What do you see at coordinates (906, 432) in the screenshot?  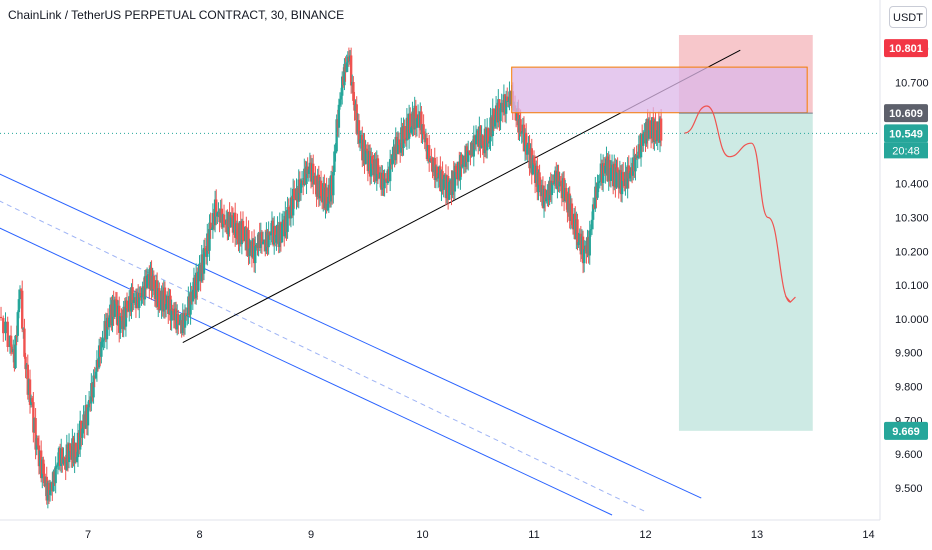 I see `target-price-label: 9.669` at bounding box center [906, 432].